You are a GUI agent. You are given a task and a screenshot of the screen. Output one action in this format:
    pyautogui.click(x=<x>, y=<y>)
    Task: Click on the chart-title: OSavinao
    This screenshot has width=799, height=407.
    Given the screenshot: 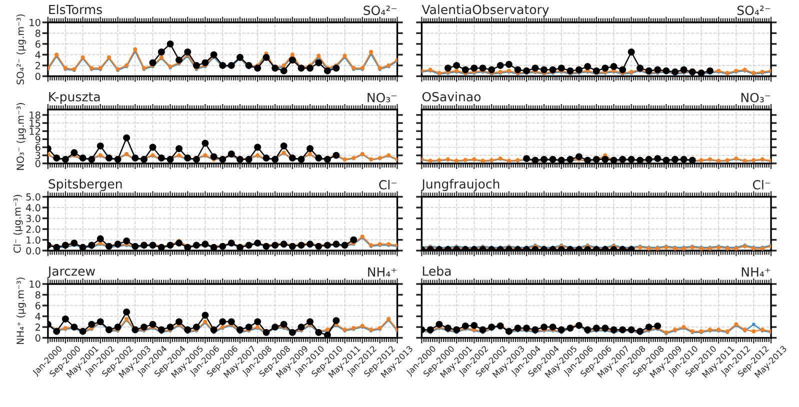 What is the action you would take?
    pyautogui.click(x=451, y=97)
    